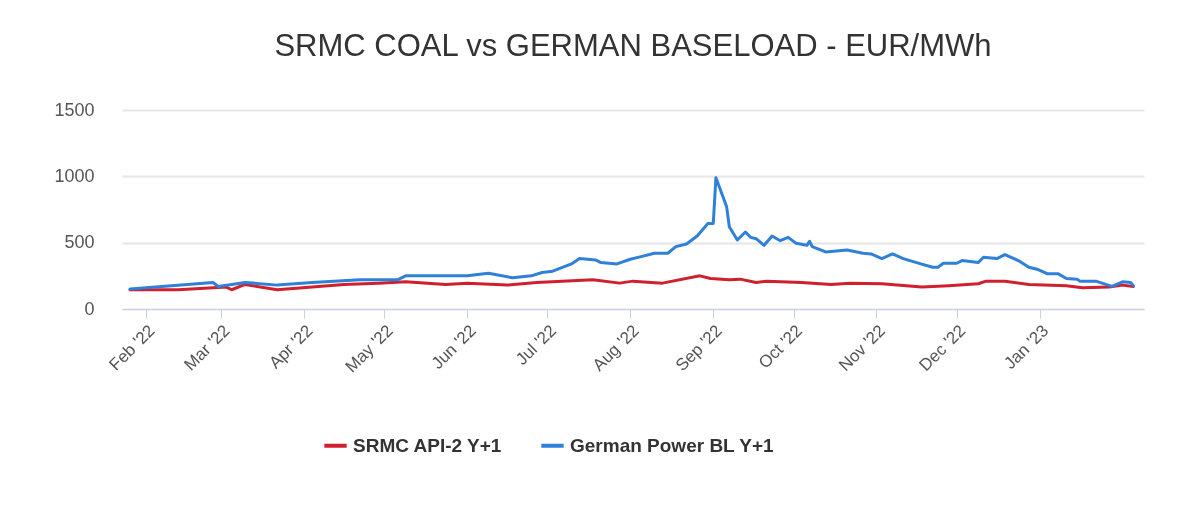  What do you see at coordinates (672, 445) in the screenshot?
I see `legend-label: German Power BL Y+1` at bounding box center [672, 445].